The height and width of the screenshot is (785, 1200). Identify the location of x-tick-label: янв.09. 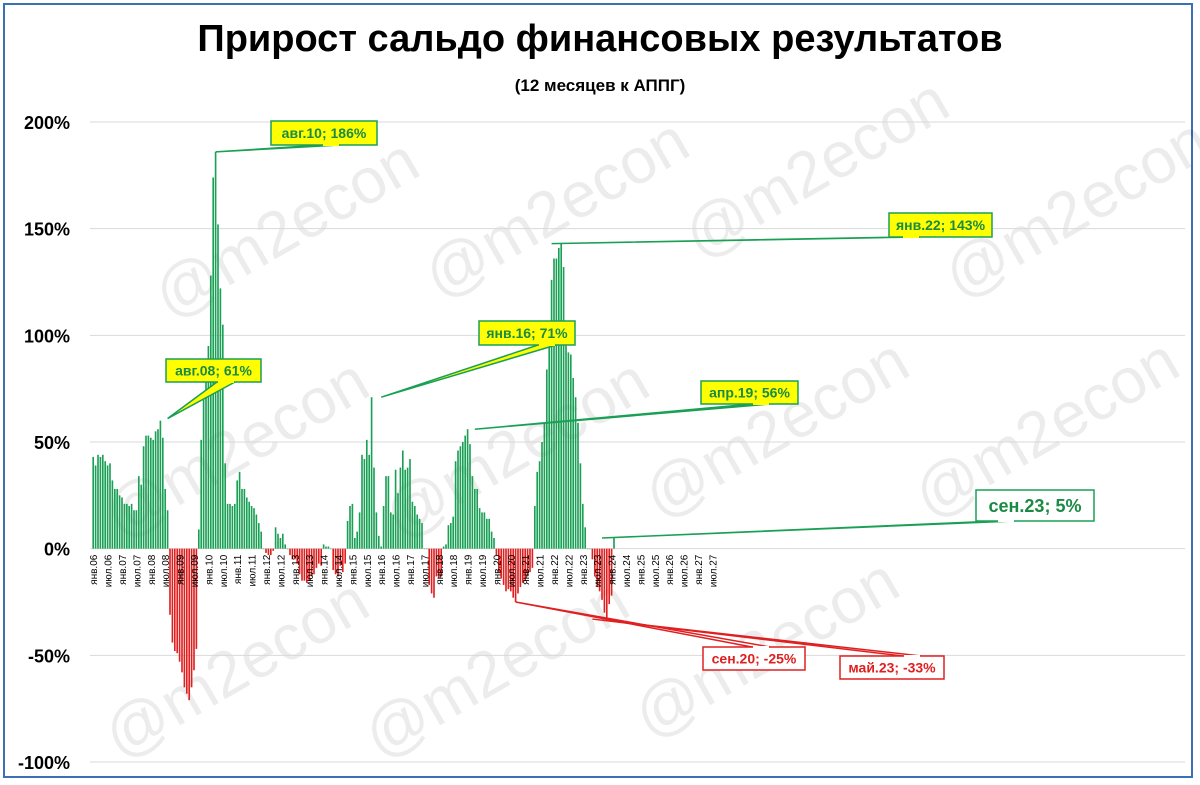
(181, 569).